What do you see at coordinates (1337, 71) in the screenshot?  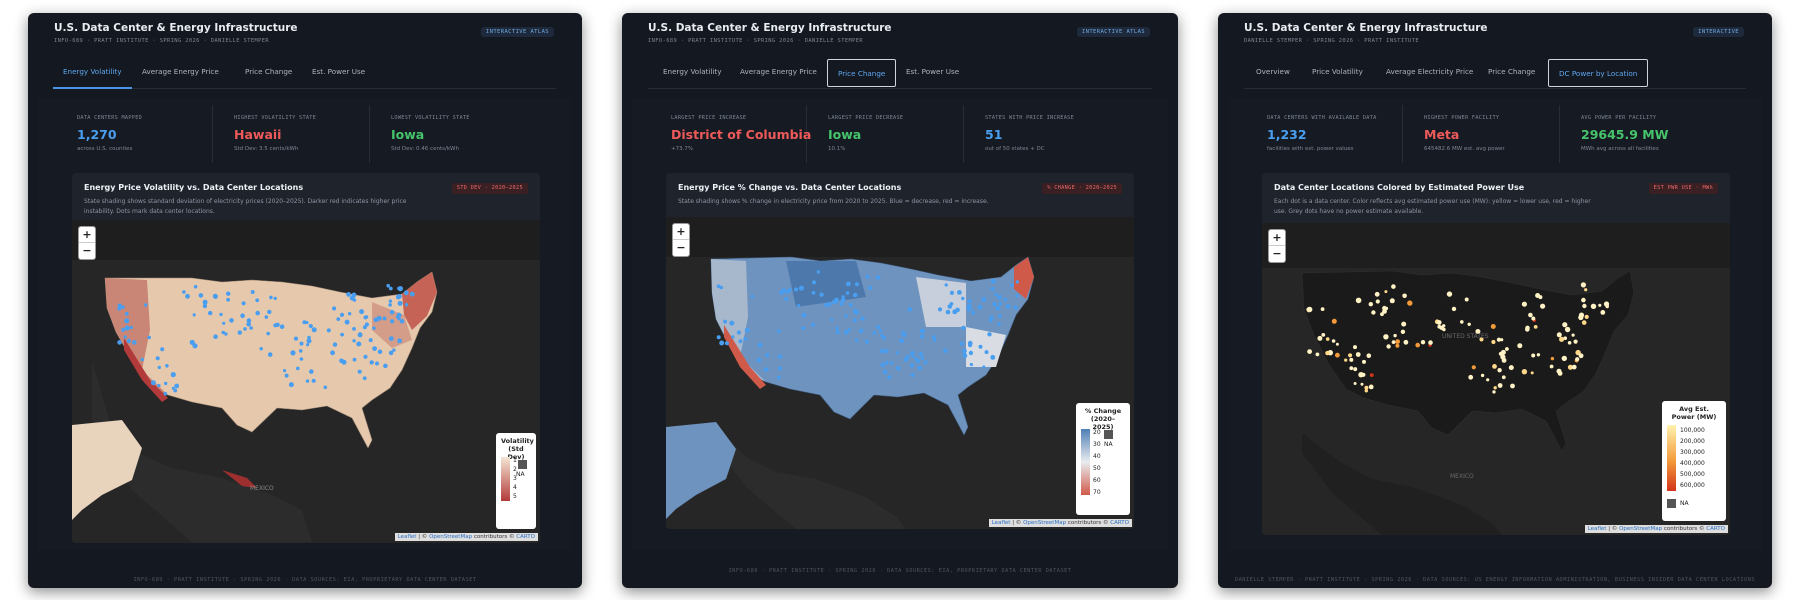 I see `tab-price-volatility: Price Volatility` at bounding box center [1337, 71].